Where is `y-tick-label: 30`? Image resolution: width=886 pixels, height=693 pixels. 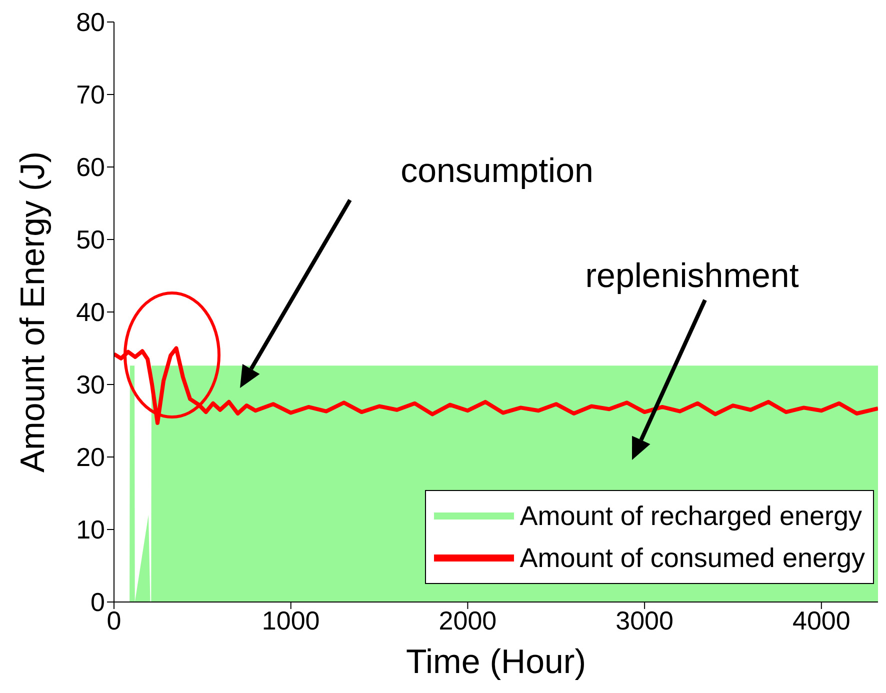
y-tick-label: 30 is located at coordinates (90, 385).